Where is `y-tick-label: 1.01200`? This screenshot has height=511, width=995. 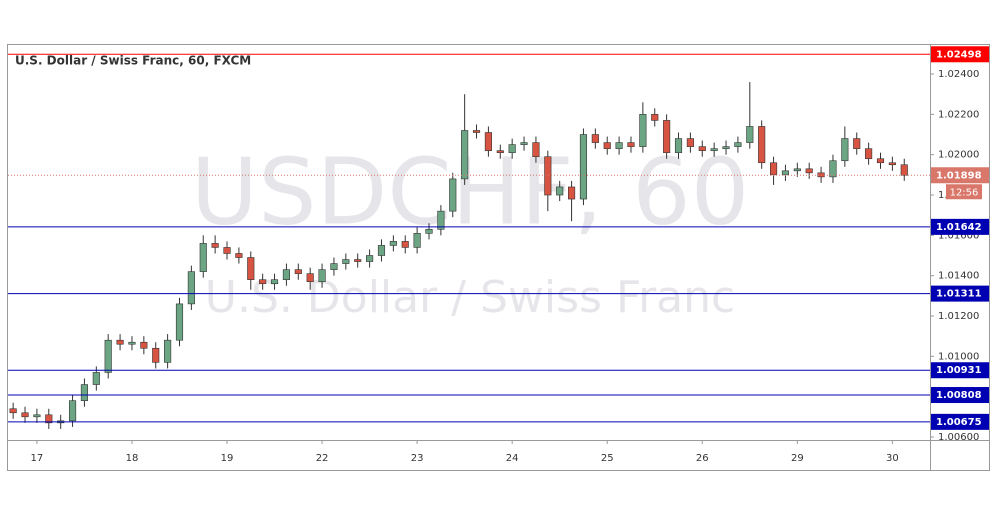
y-tick-label: 1.01200 is located at coordinates (958, 316).